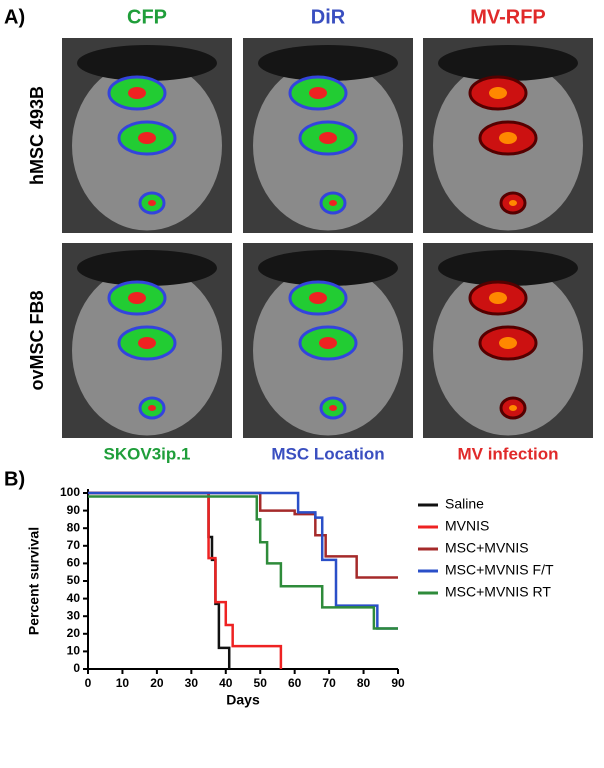 This screenshot has width=604, height=768. What do you see at coordinates (295, 683) in the screenshot?
I see `x-tick-label: 60` at bounding box center [295, 683].